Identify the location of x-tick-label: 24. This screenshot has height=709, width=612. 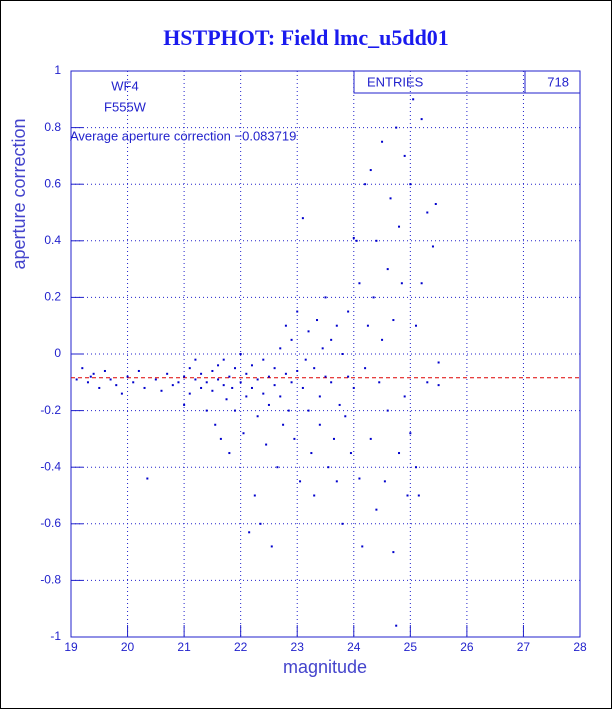
(354, 647).